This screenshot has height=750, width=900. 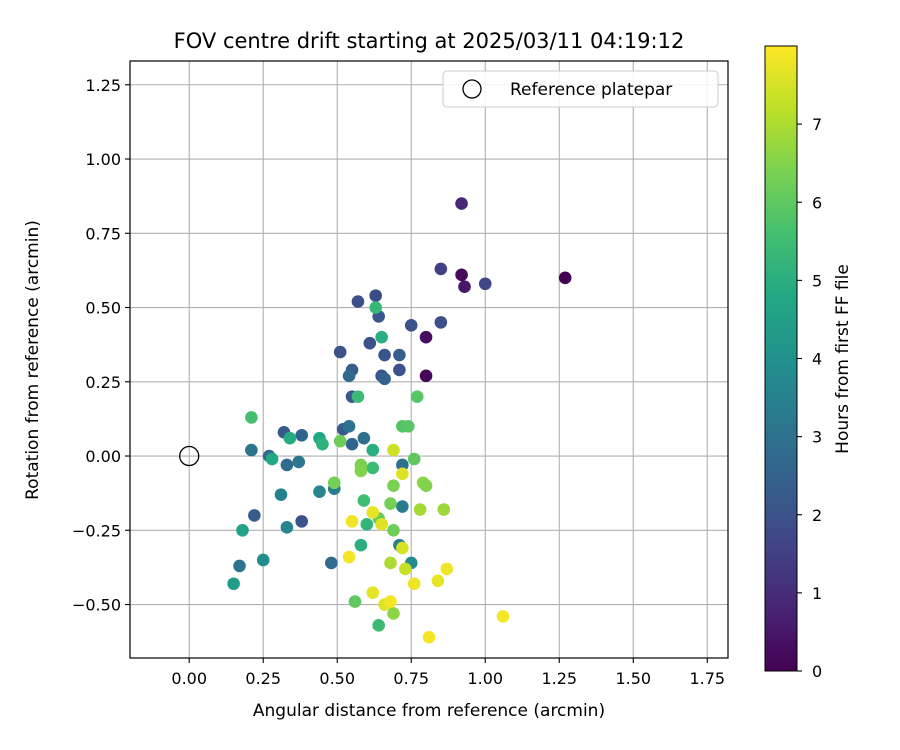 I want to click on y-tick-label: 0.75, so click(x=103, y=233).